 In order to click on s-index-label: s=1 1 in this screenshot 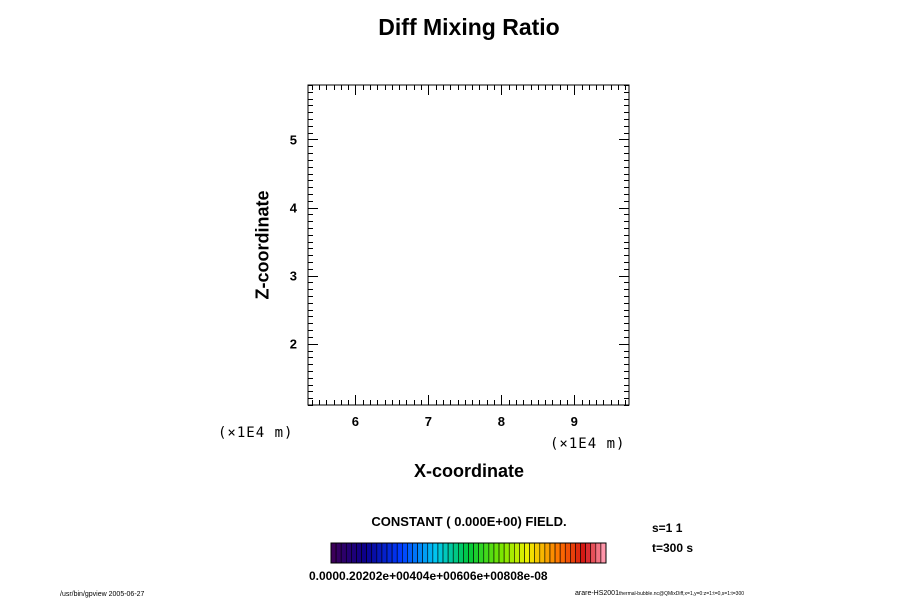, I will do `click(667, 528)`.